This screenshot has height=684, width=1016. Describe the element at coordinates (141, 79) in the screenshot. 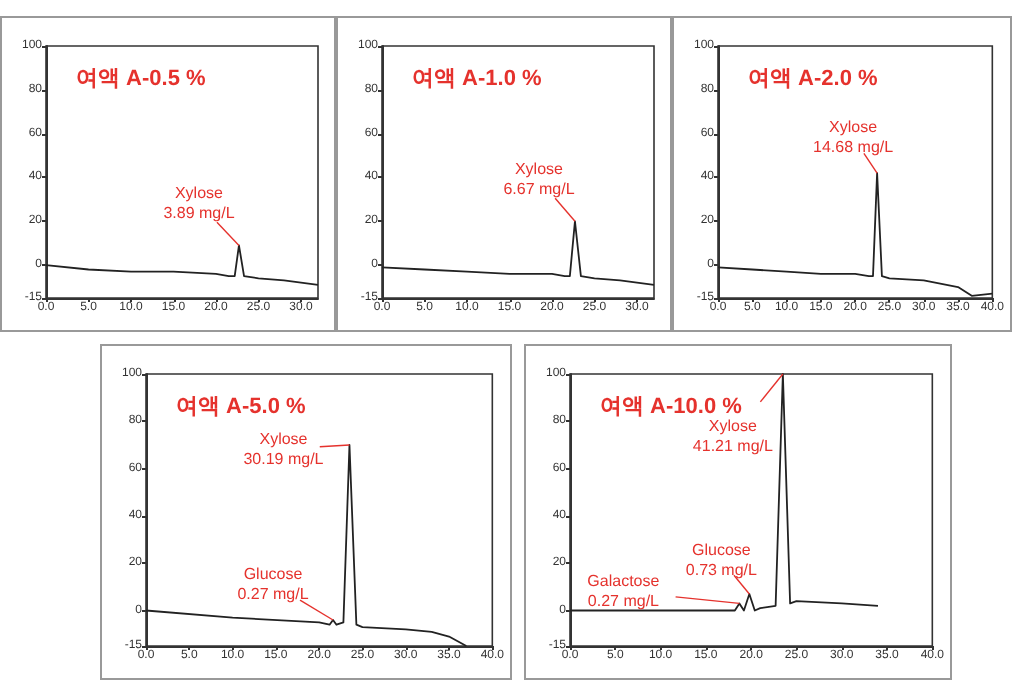

I see `text: 여액 A-0.5 %` at that location.